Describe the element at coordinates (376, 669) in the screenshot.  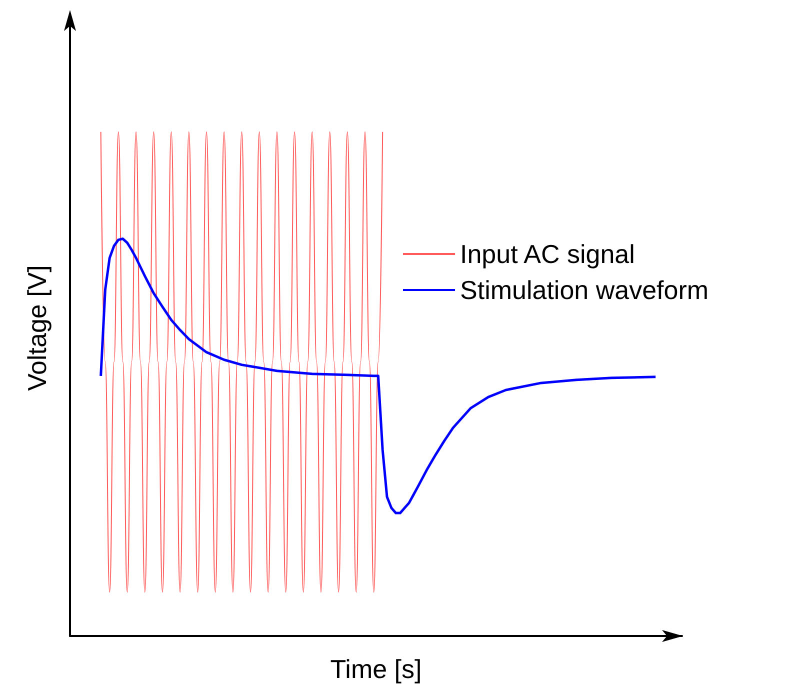
I see `x-axis-title: Time [s]` at that location.